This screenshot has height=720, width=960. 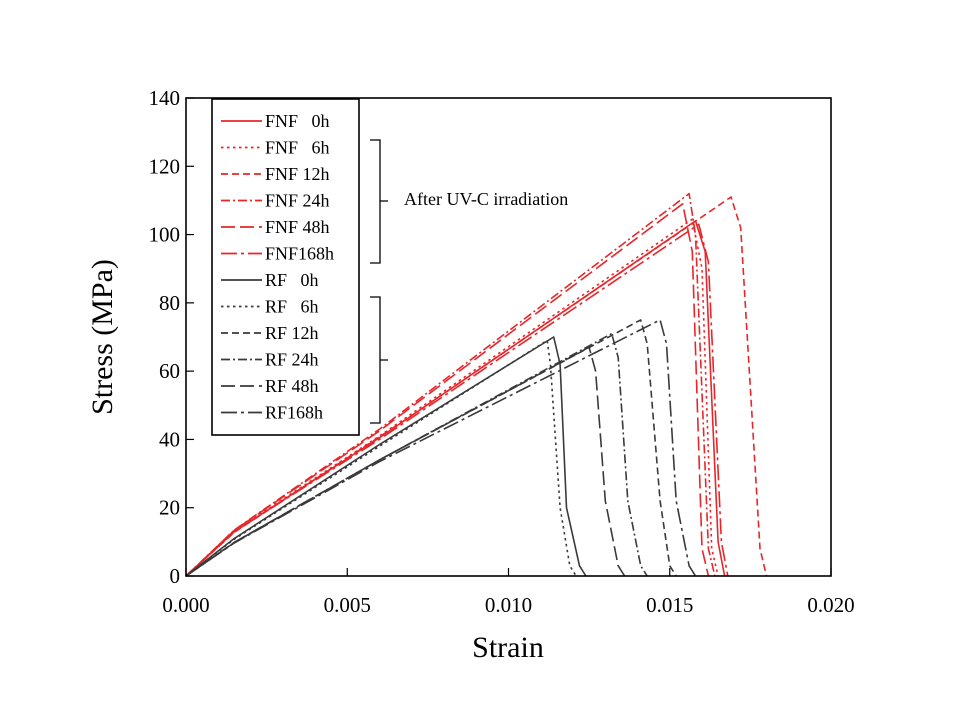 What do you see at coordinates (830, 605) in the screenshot?
I see `x-tick-label: 0.020` at bounding box center [830, 605].